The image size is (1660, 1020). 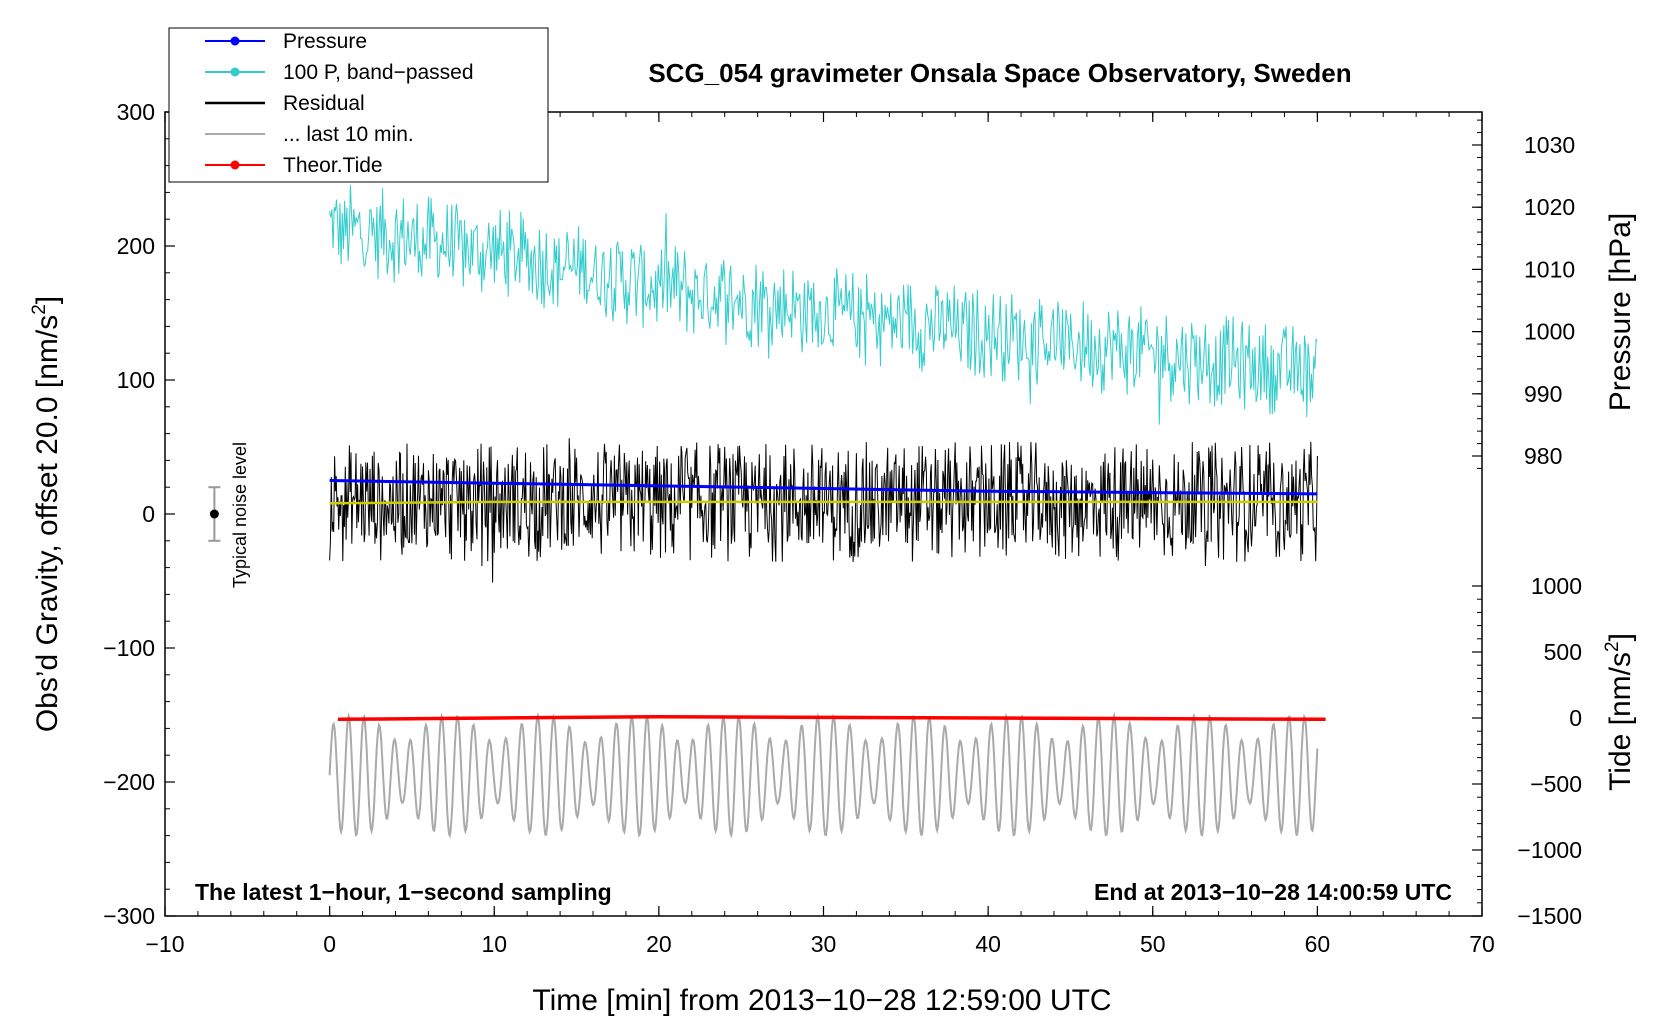 I want to click on legend-label: ... last 10 min., so click(x=348, y=134).